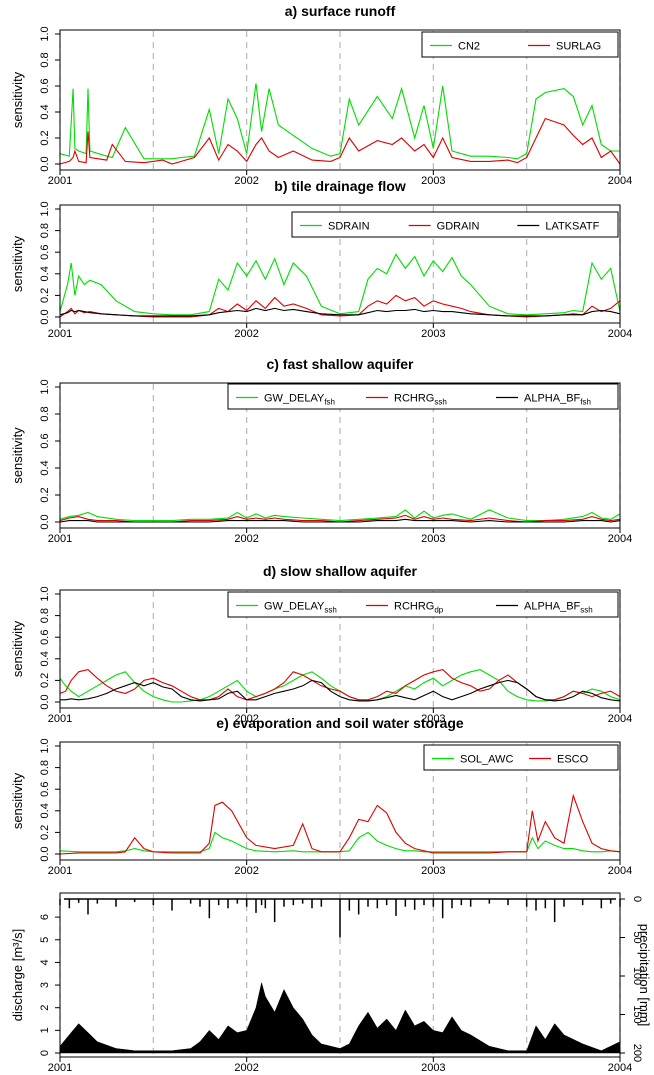  What do you see at coordinates (45, 962) in the screenshot?
I see `y-tick-label: 4` at bounding box center [45, 962].